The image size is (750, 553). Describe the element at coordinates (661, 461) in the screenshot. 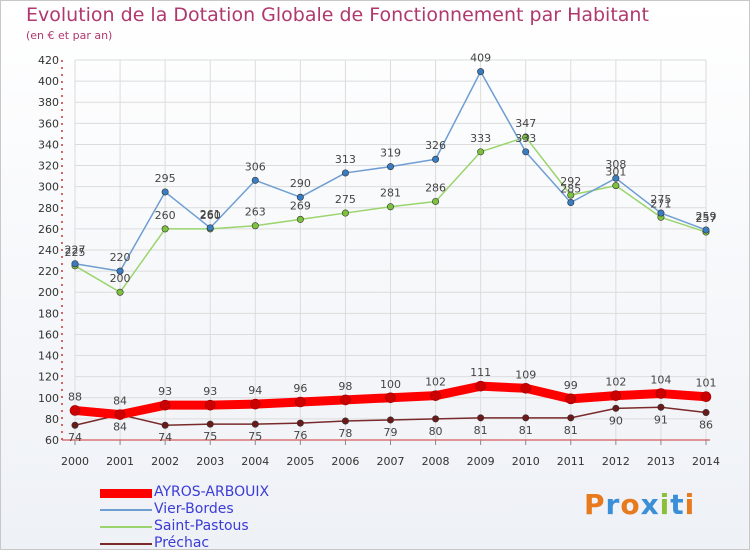

I see `x-tick-label: 2013` at that location.